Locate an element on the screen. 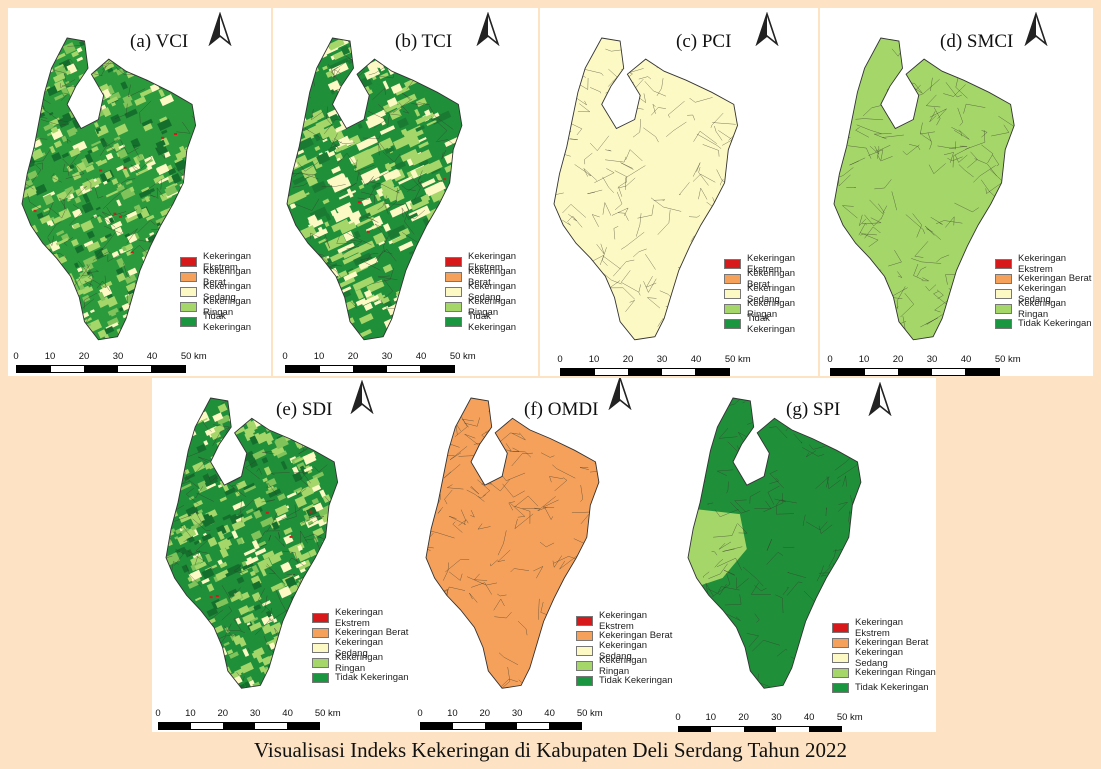 This screenshot has width=1101, height=769. map-tci is located at coordinates (374, 189).